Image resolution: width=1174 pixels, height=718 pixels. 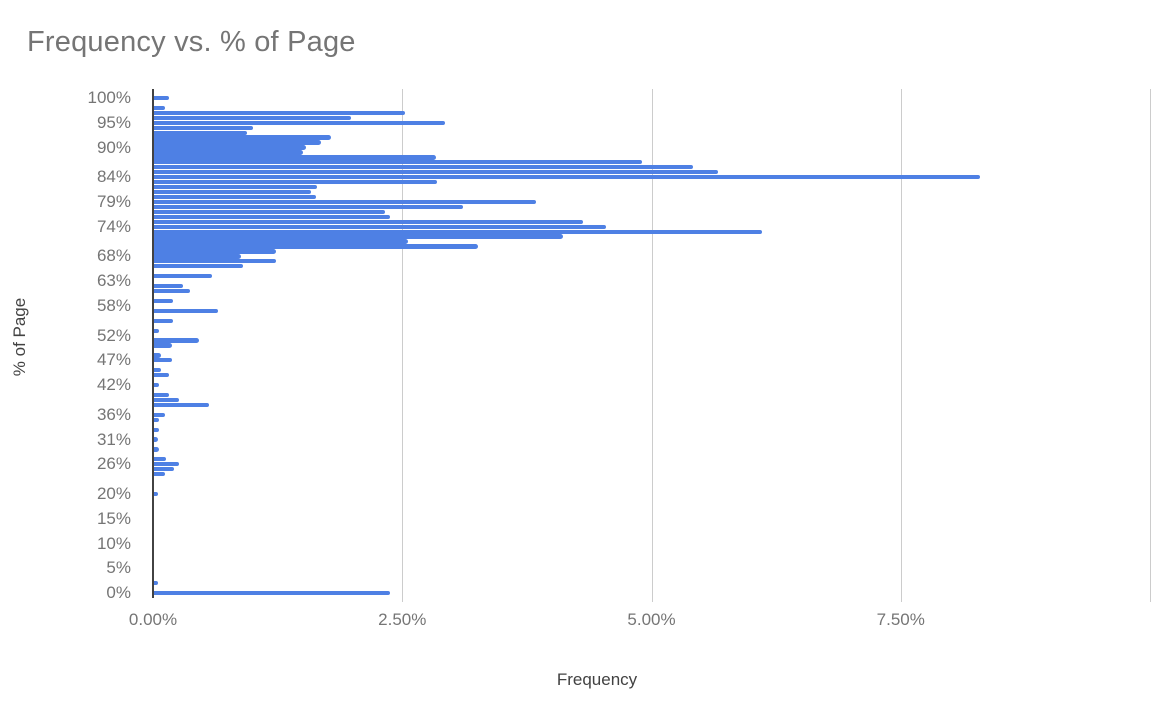 I want to click on bar-97pct, so click(x=280, y=112).